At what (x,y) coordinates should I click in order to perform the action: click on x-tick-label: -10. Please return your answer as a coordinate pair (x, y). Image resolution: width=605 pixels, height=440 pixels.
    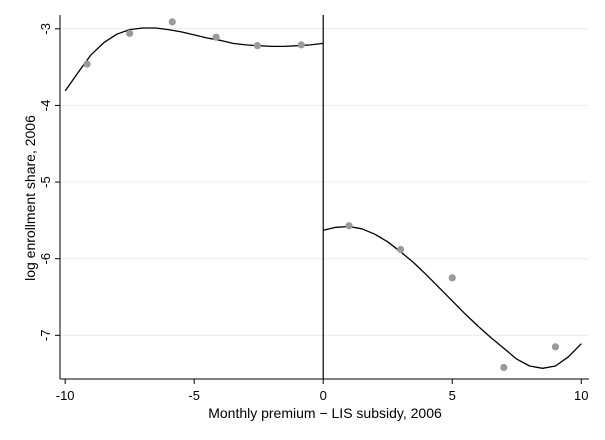
    Looking at the image, I should click on (65, 395).